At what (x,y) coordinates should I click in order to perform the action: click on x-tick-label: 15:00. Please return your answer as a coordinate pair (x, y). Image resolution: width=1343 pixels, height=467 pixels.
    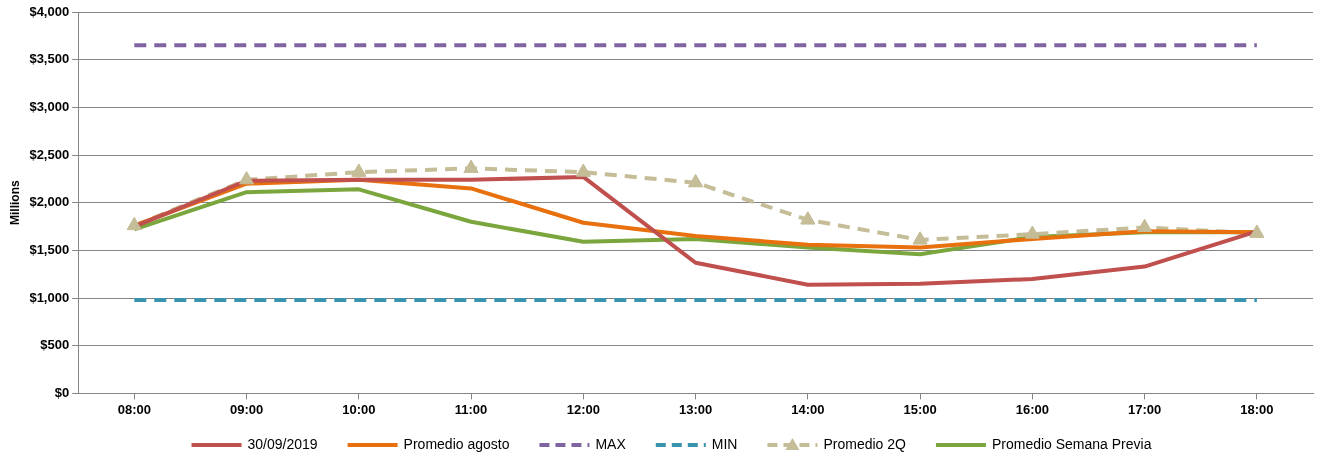
    Looking at the image, I should click on (920, 409).